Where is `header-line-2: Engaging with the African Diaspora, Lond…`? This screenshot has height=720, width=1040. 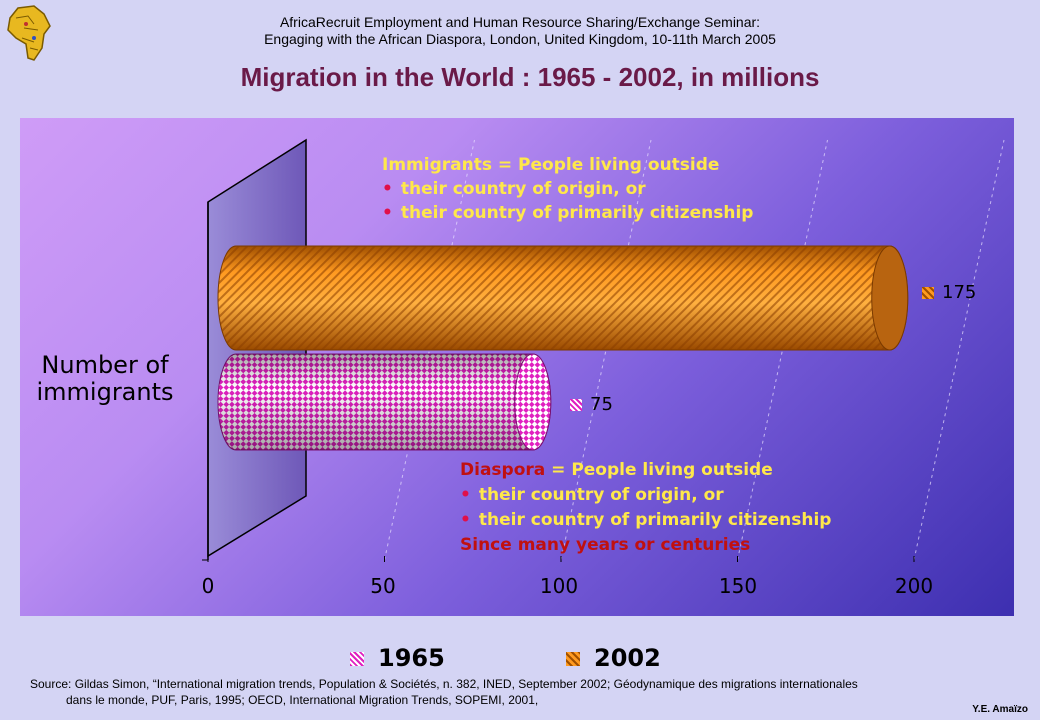
header-line-2: Engaging with the African Diaspora, Lond… is located at coordinates (520, 39).